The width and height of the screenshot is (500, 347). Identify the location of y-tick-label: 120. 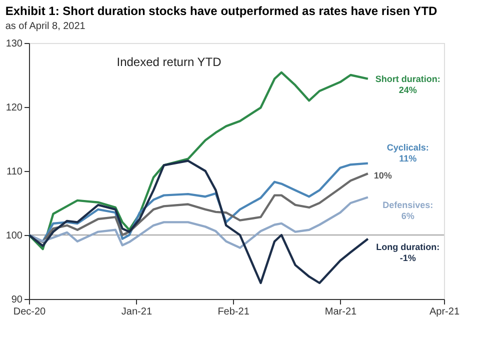
(14, 108).